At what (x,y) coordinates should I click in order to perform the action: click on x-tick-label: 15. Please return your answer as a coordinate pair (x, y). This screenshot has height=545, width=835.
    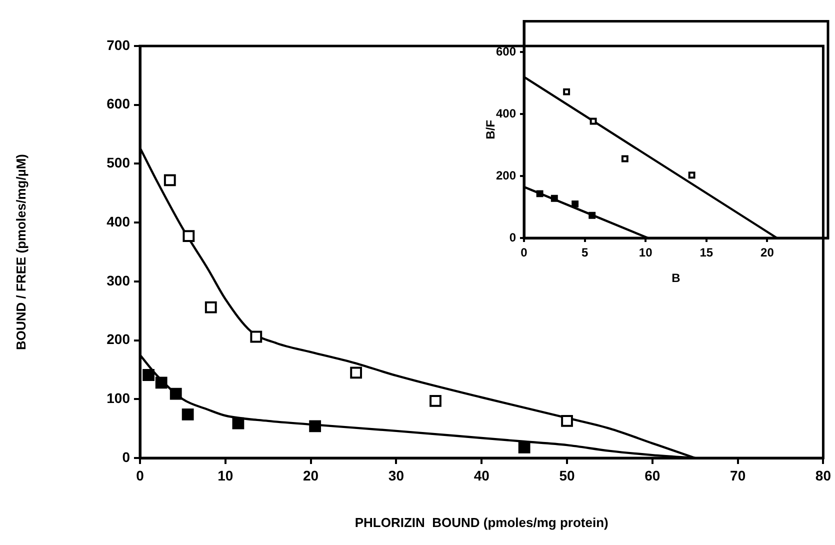
    Looking at the image, I should click on (707, 253).